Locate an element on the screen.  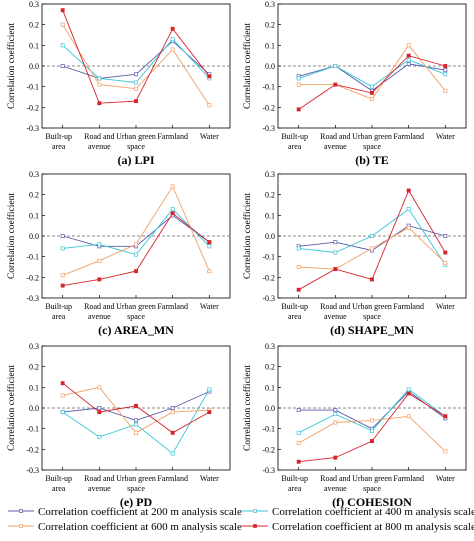
y-axis-title: Correlation coefficient is located at coordinates (11, 408).